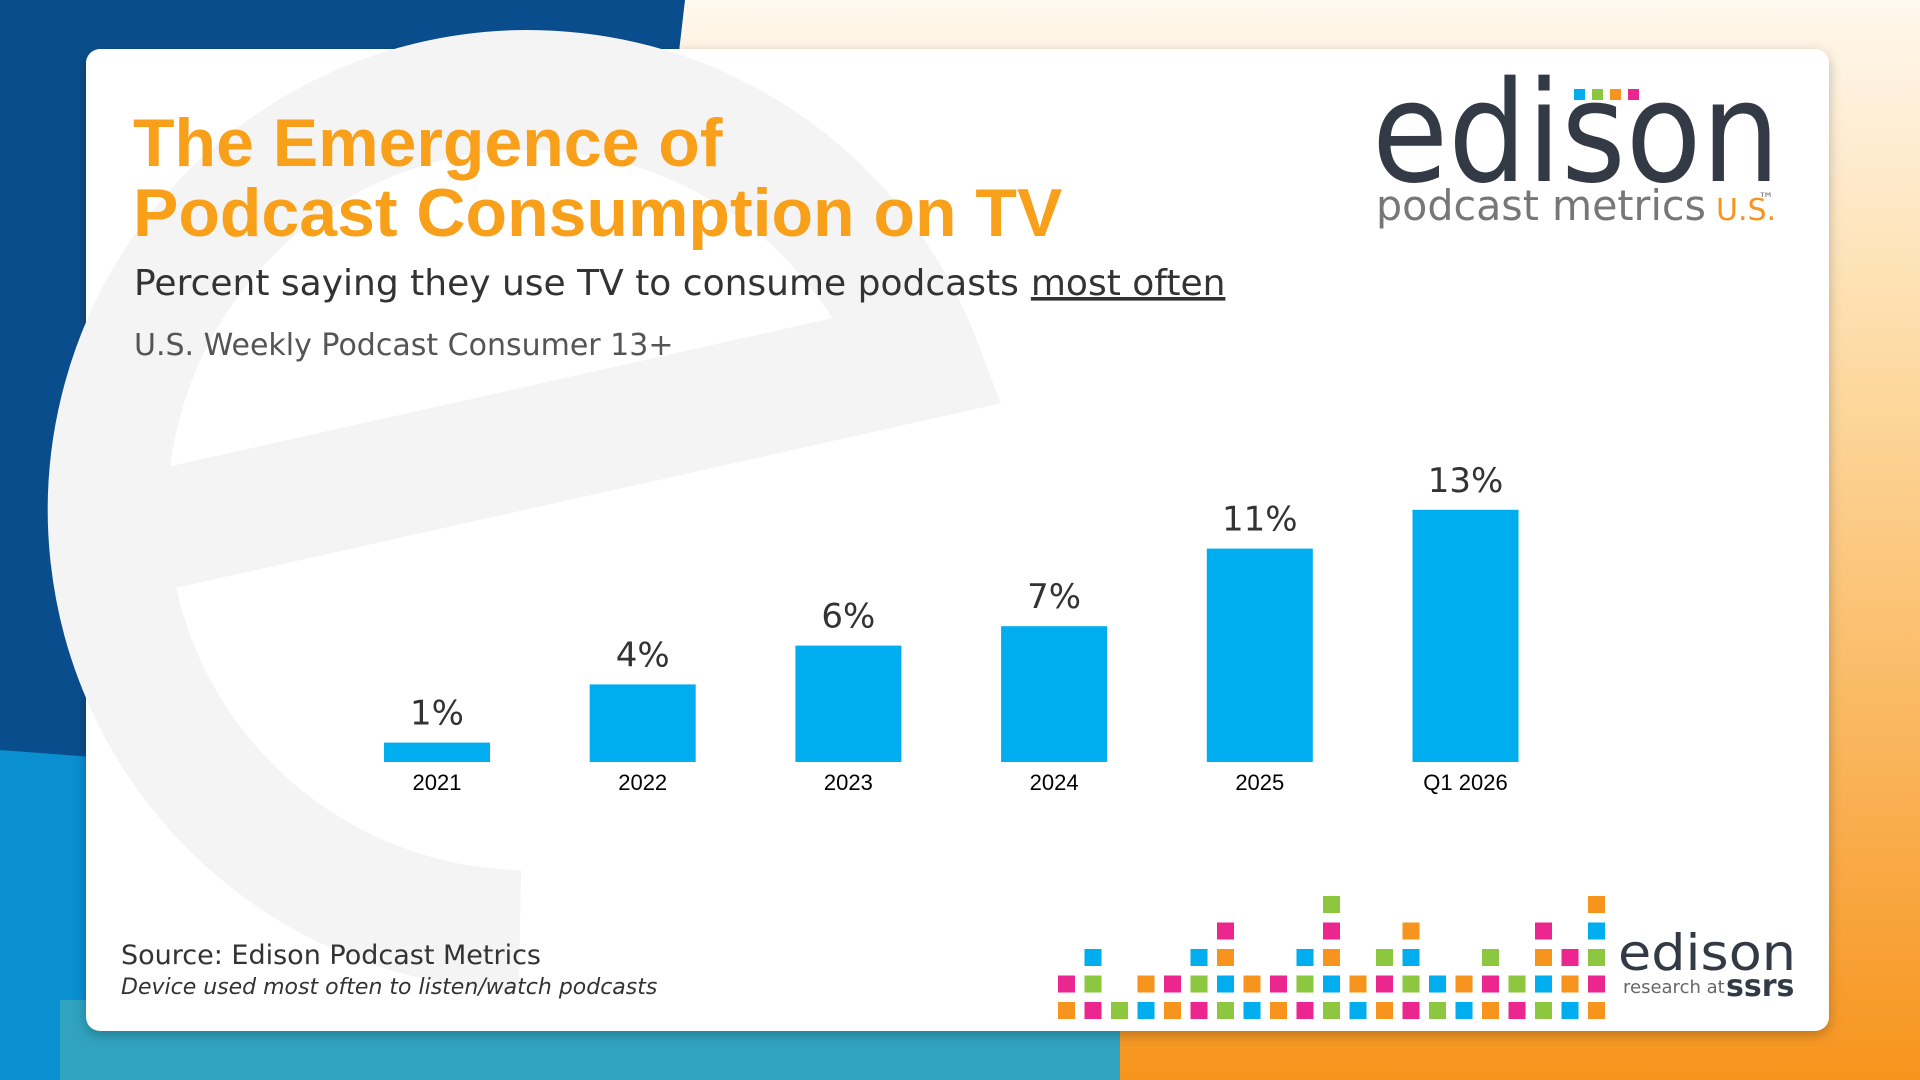 The width and height of the screenshot is (1920, 1080). Describe the element at coordinates (1766, 198) in the screenshot. I see `logo-mark: ™` at that location.